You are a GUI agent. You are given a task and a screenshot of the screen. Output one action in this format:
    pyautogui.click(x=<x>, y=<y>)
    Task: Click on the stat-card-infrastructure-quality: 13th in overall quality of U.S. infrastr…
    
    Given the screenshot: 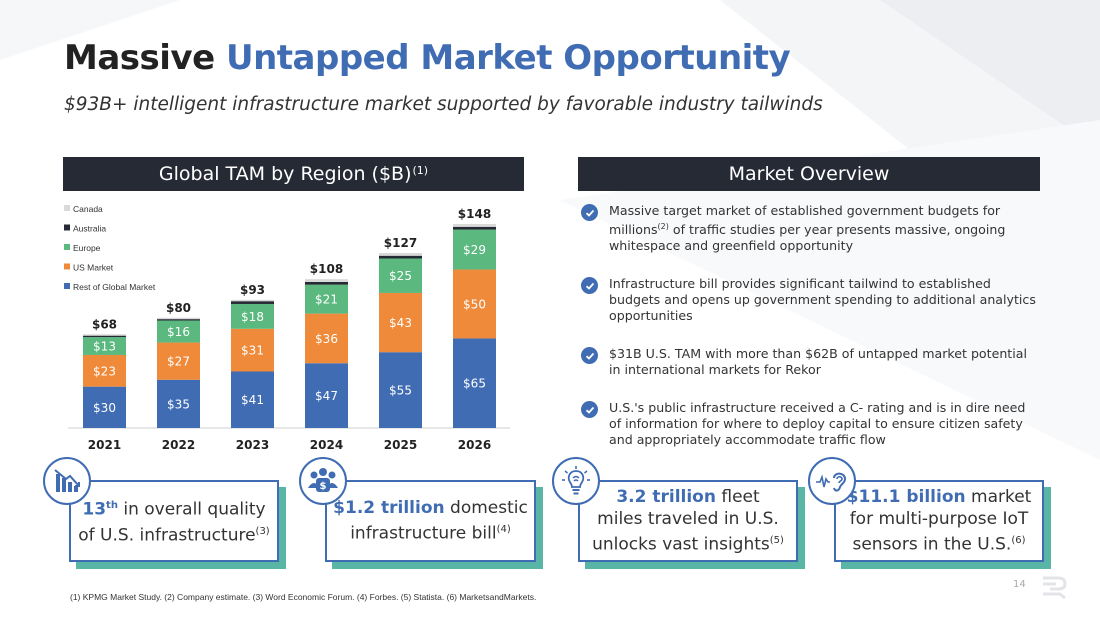 What is the action you would take?
    pyautogui.click(x=174, y=521)
    